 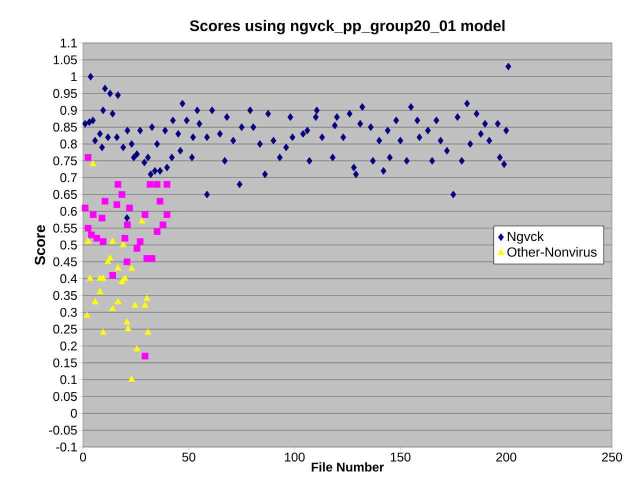 I want to click on y-tick-label: 0.65, so click(x=65, y=194).